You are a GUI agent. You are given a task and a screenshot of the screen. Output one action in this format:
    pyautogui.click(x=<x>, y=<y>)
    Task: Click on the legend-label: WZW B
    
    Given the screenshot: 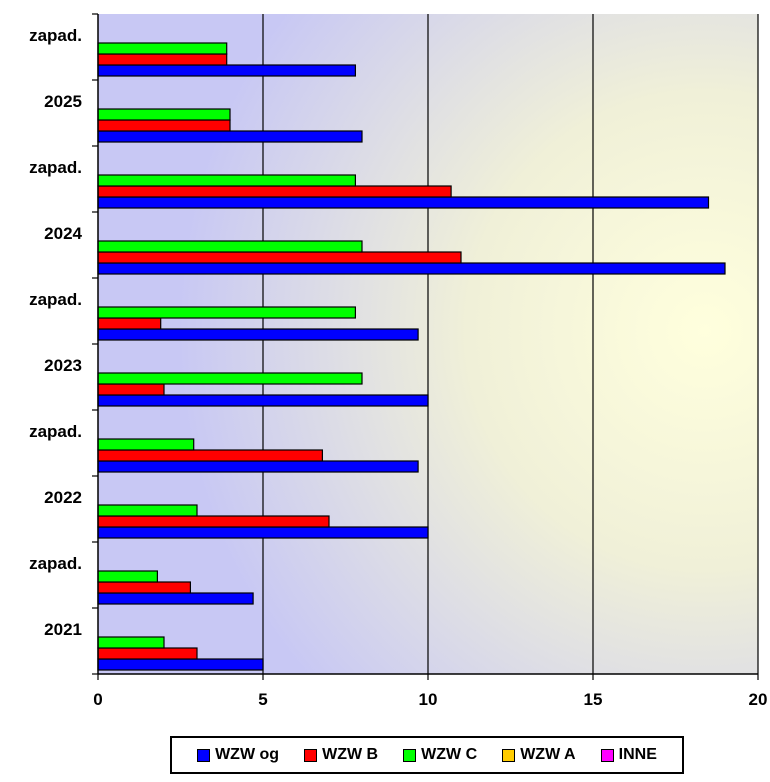 What is the action you would take?
    pyautogui.click(x=350, y=754)
    